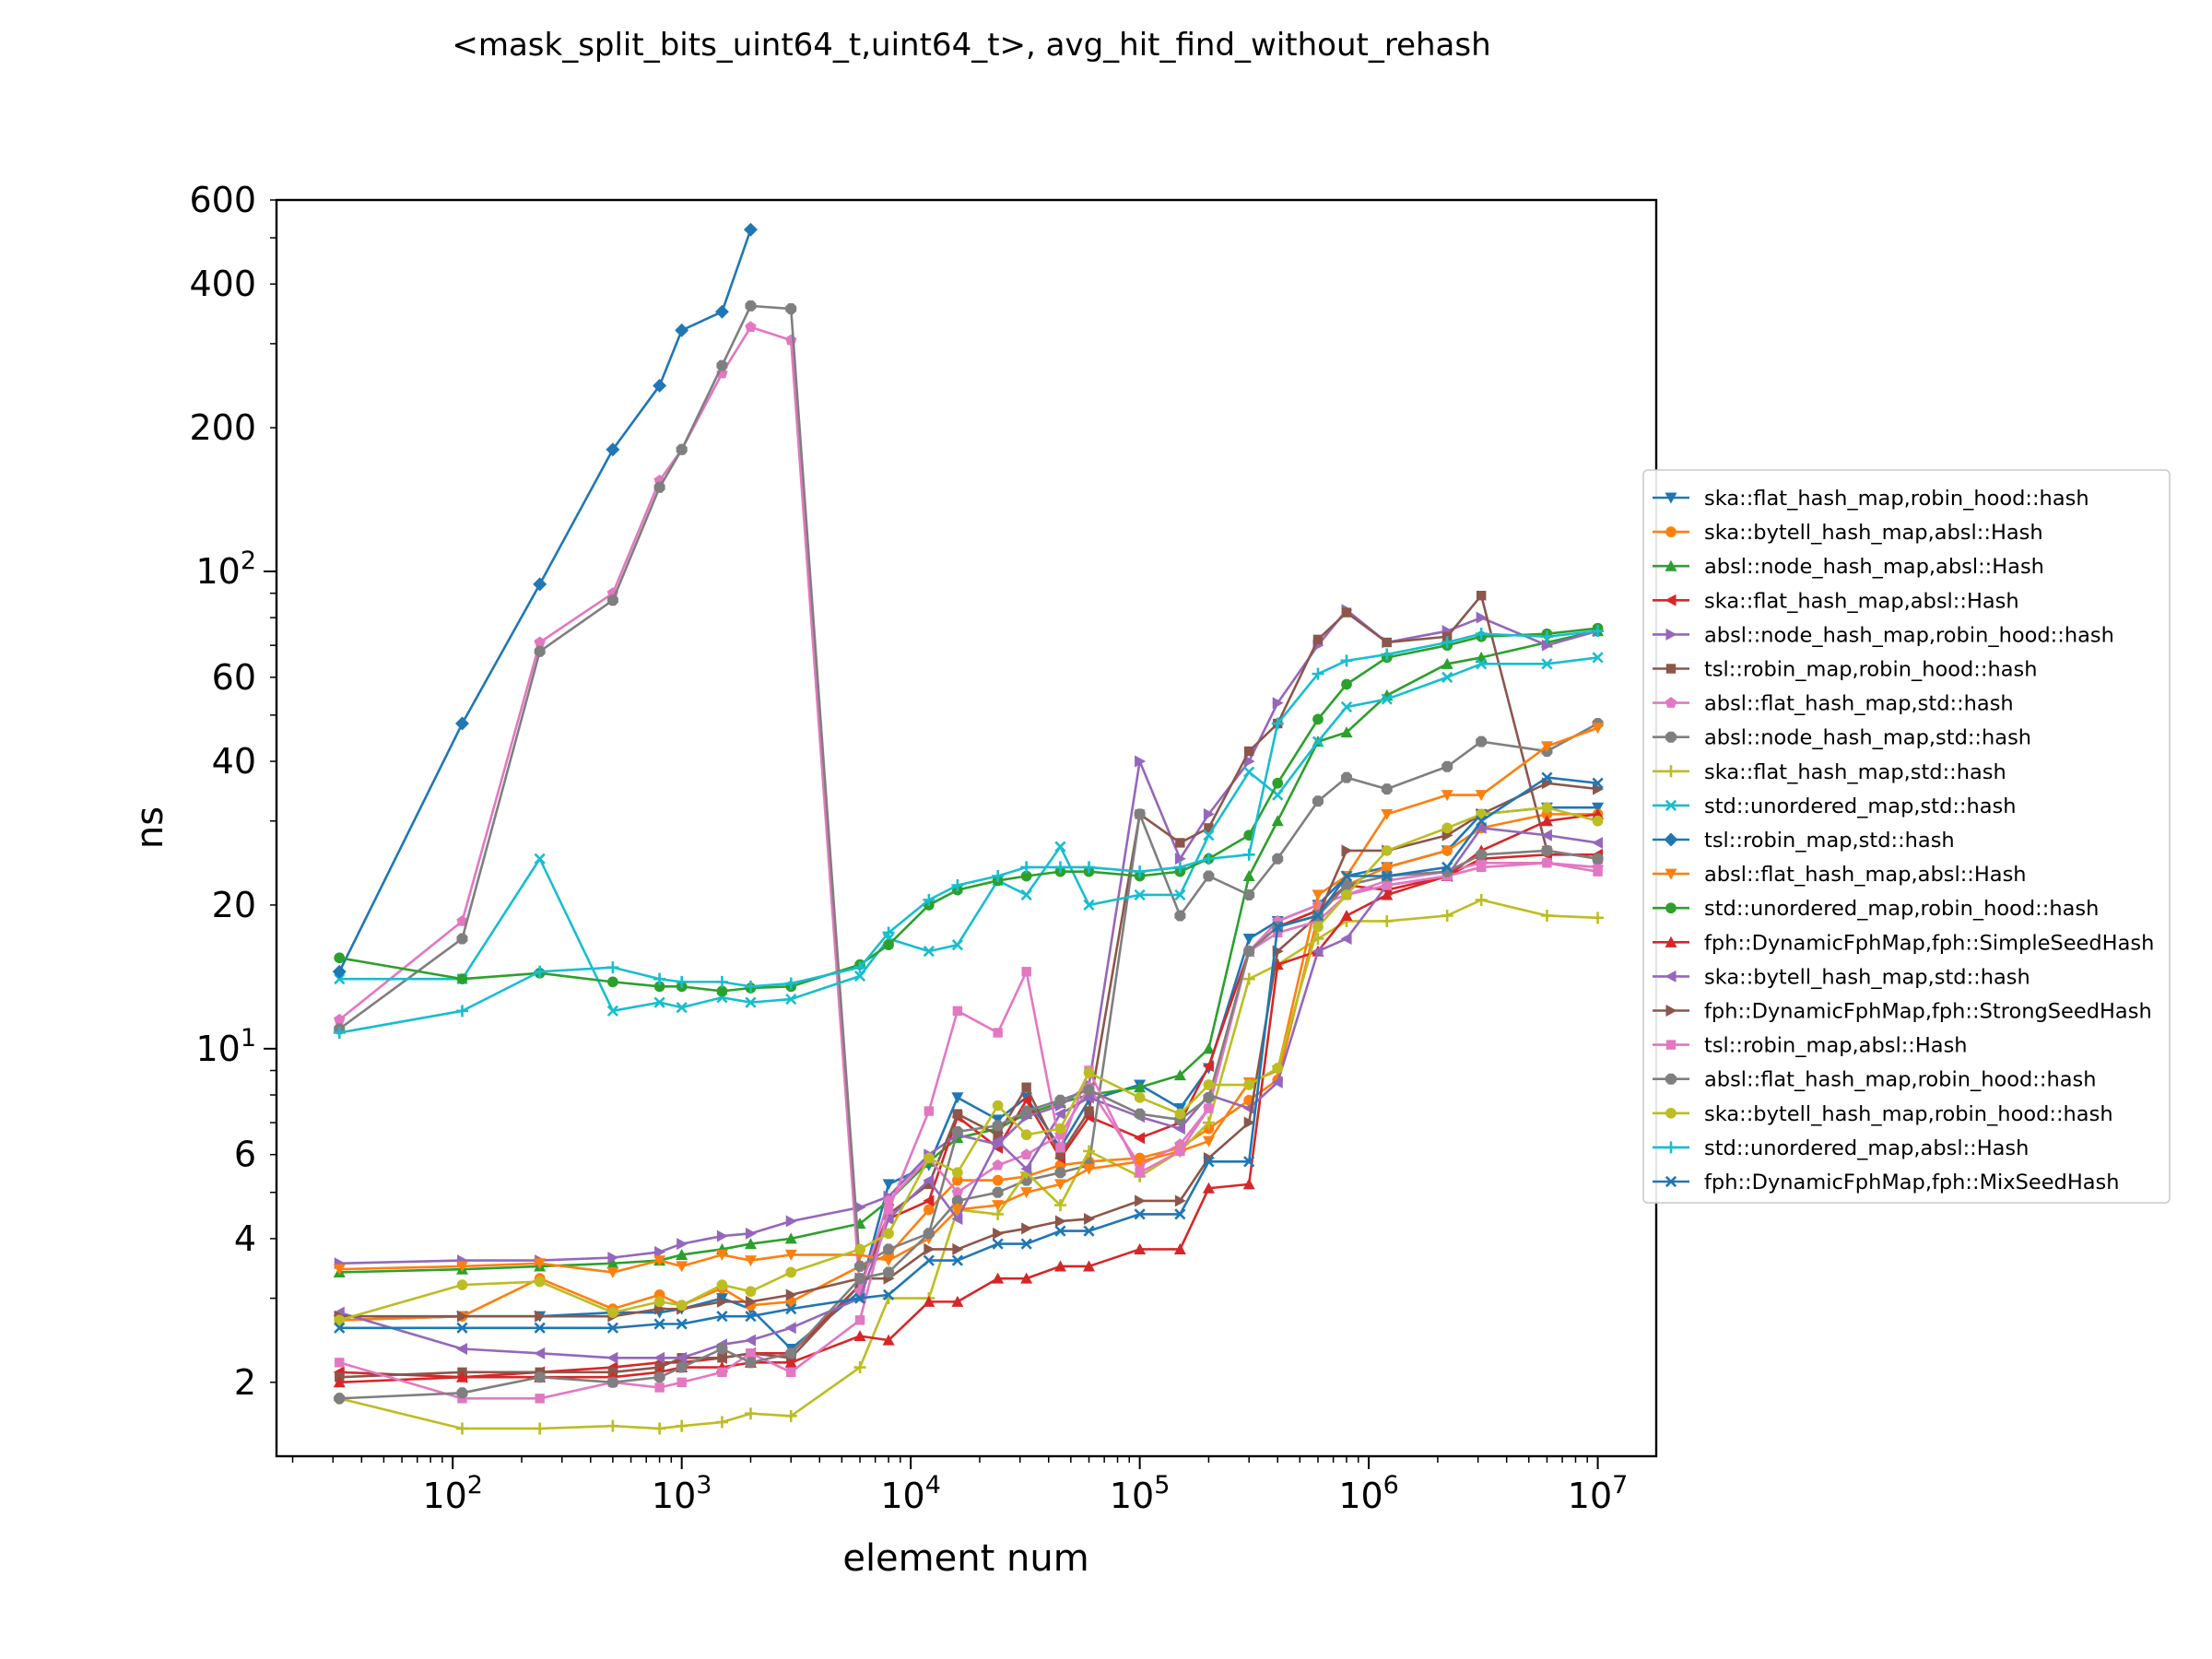 This screenshot has height=1659, width=2212. I want to click on y-tick-label: 200, so click(222, 427).